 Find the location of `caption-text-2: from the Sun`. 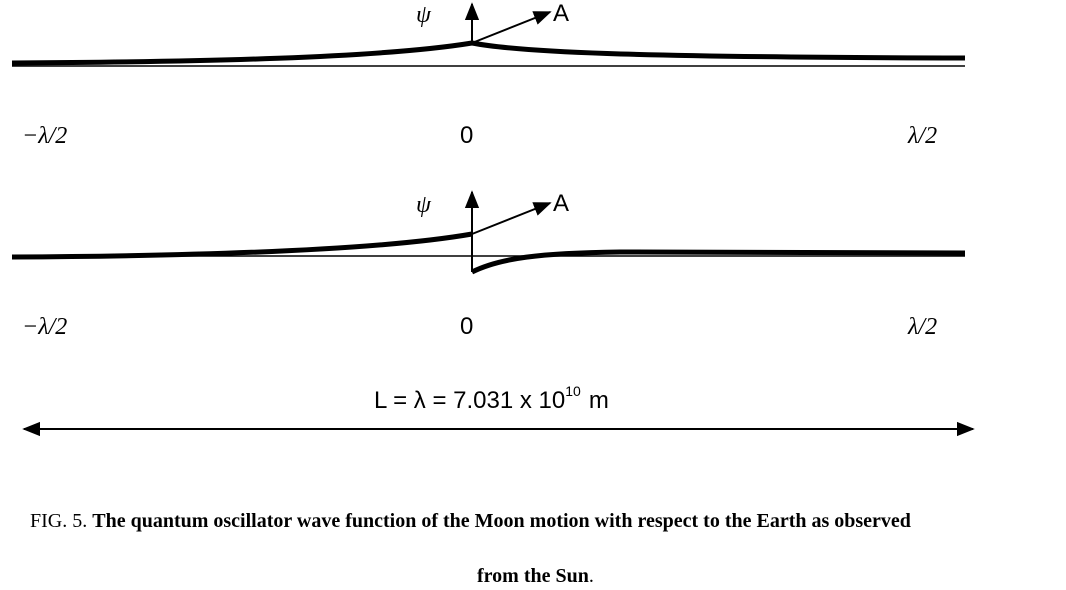

caption-text-2: from the Sun is located at coordinates (533, 576).